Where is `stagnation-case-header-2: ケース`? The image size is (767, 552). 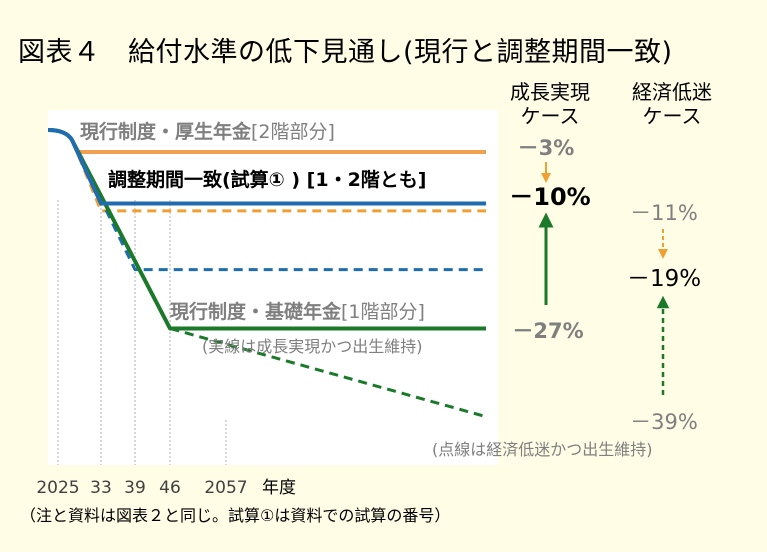
stagnation-case-header-2: ケース is located at coordinates (672, 116).